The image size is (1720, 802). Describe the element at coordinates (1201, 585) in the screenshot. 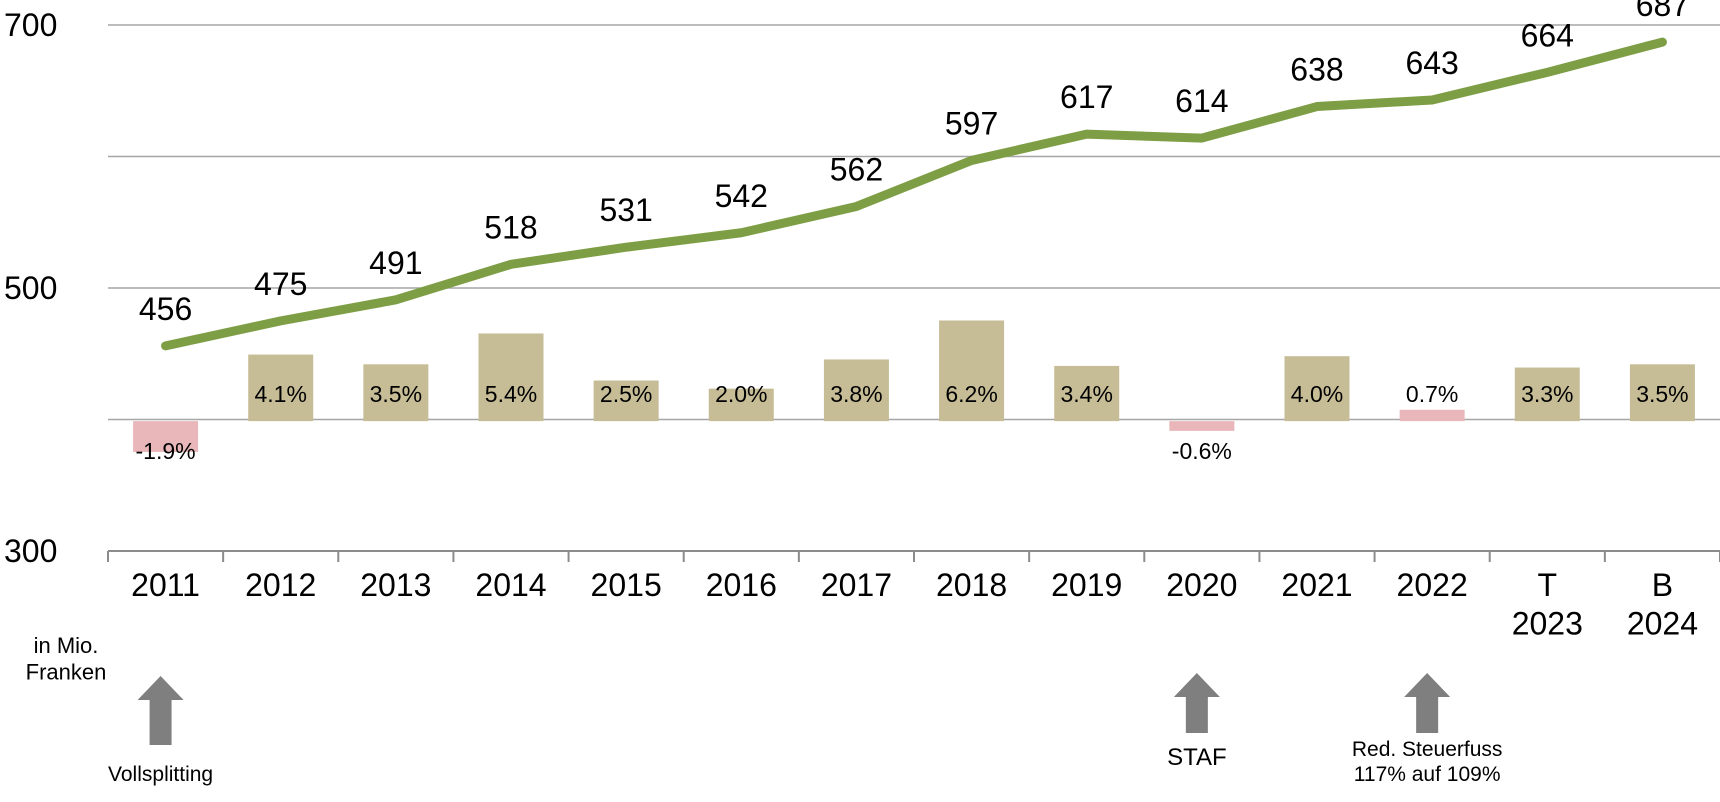

I see `x-tick-label: 2020` at that location.